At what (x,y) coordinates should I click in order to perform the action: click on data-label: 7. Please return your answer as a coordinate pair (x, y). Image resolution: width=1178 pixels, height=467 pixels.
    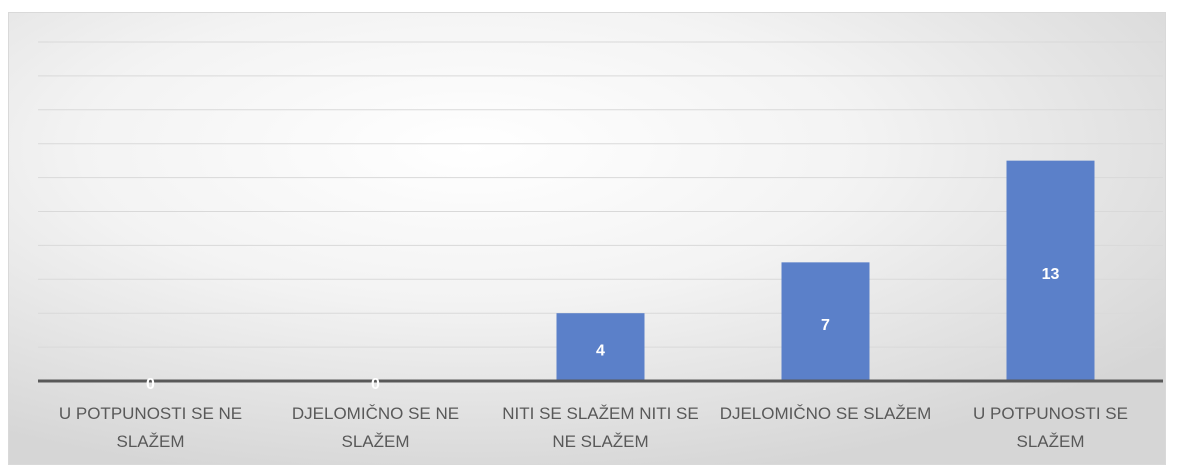
    Looking at the image, I should click on (825, 325).